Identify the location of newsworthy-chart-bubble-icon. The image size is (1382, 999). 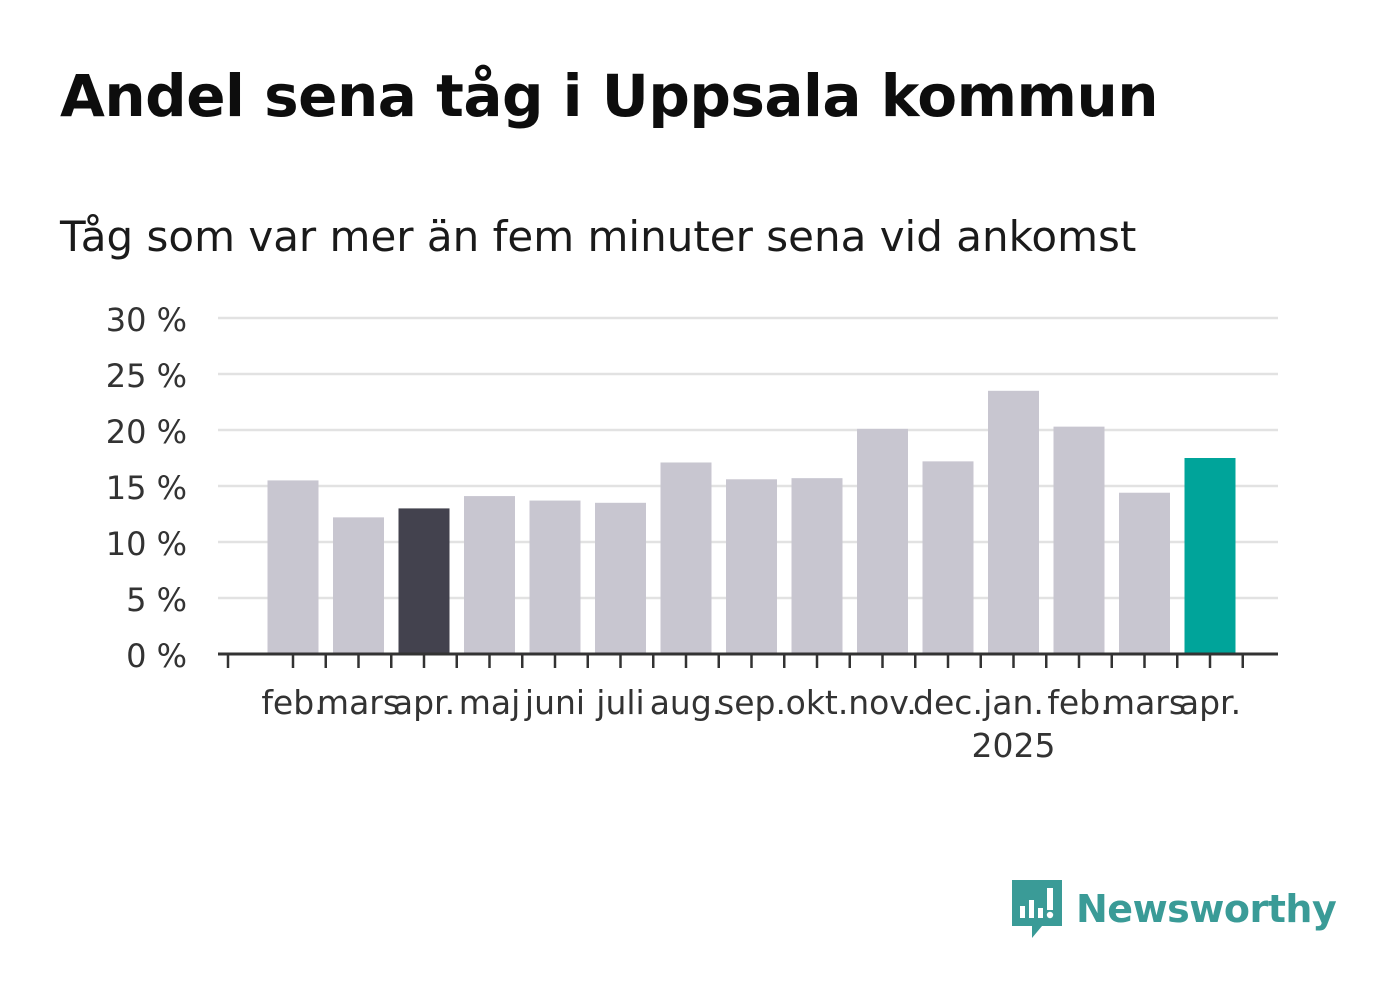
(1037, 909).